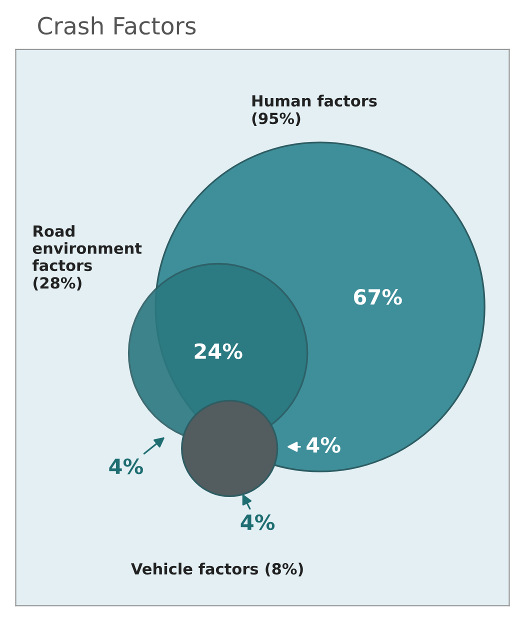  Describe the element at coordinates (378, 297) in the screenshot. I see `text: 67%` at that location.